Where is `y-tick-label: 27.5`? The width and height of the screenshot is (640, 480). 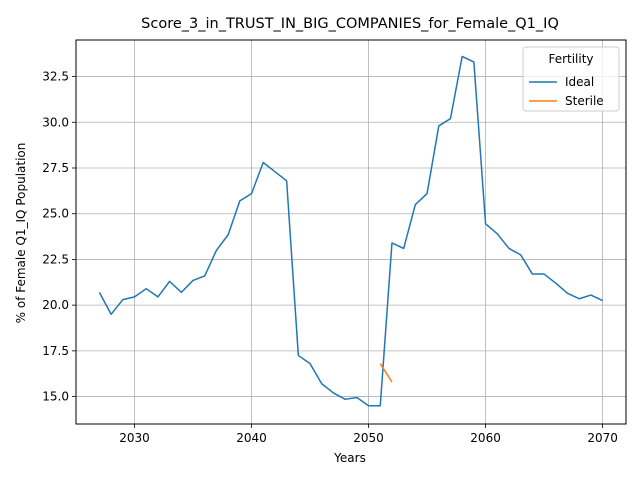
y-tick-label: 27.5 is located at coordinates (55, 168).